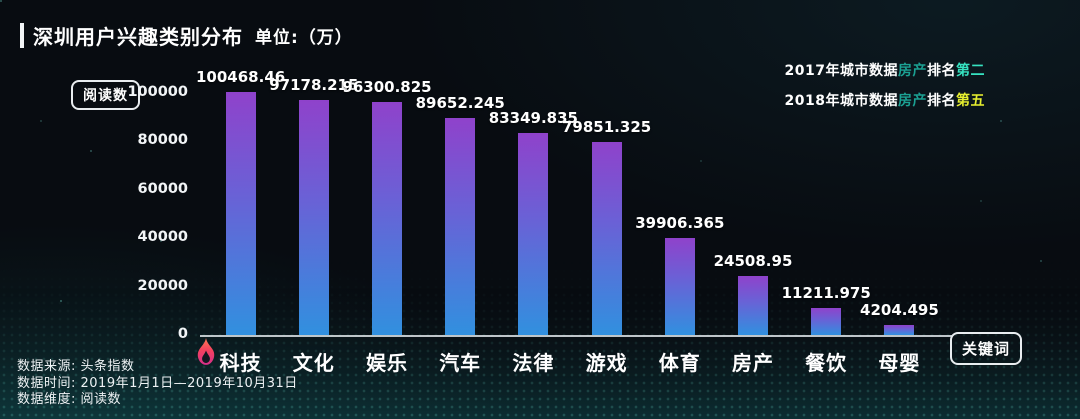 The image size is (1080, 419). Describe the element at coordinates (314, 85) in the screenshot. I see `bar-value-label: 97178.215` at that location.